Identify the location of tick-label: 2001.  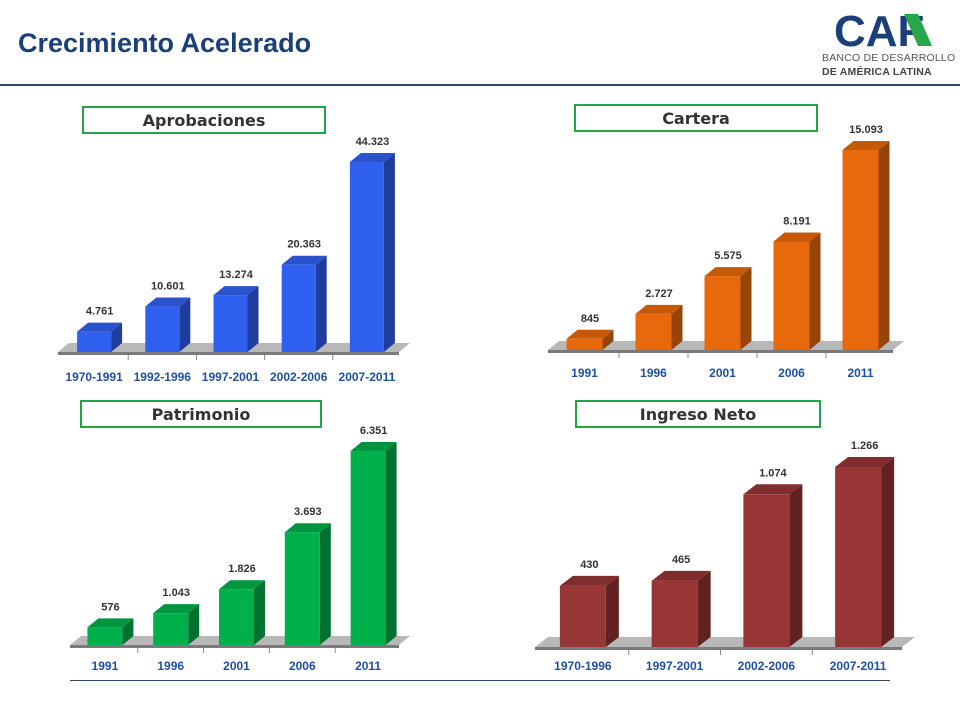
(722, 373).